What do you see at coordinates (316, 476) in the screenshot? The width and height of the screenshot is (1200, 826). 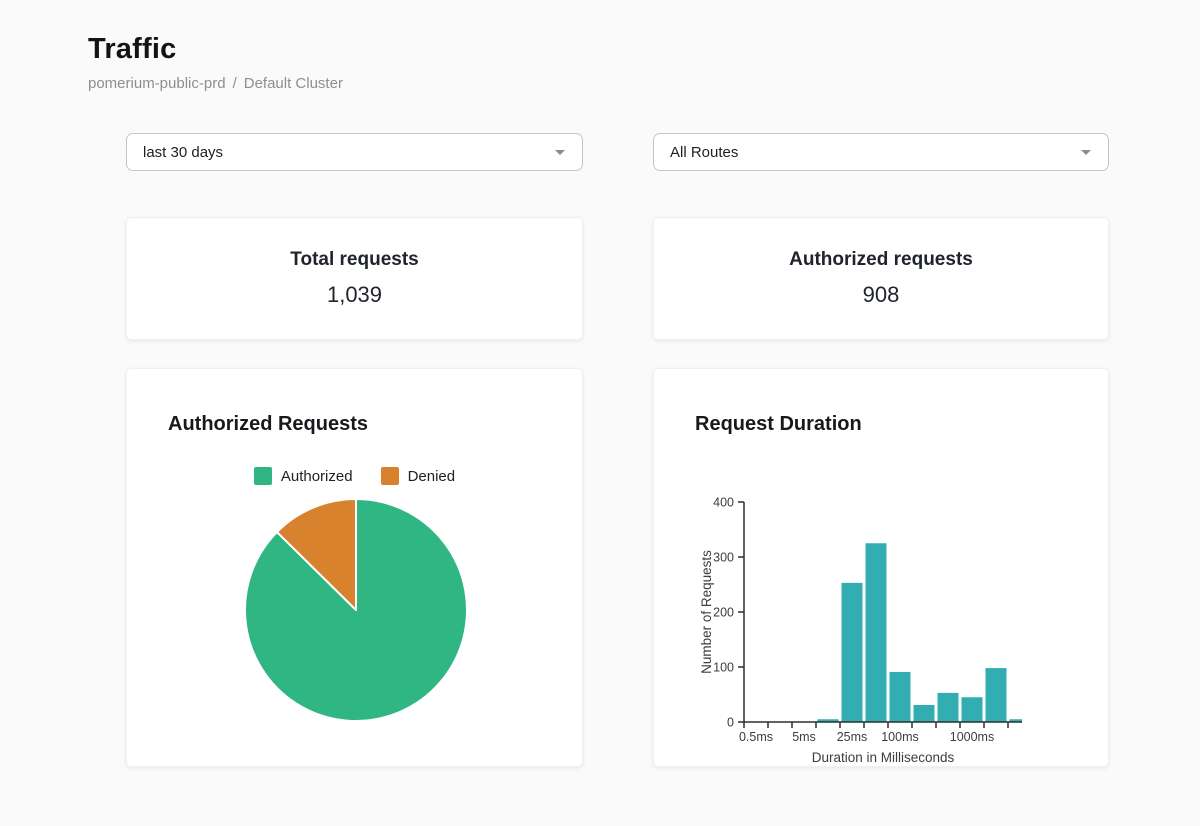 I see `legend-label: Authorized` at bounding box center [316, 476].